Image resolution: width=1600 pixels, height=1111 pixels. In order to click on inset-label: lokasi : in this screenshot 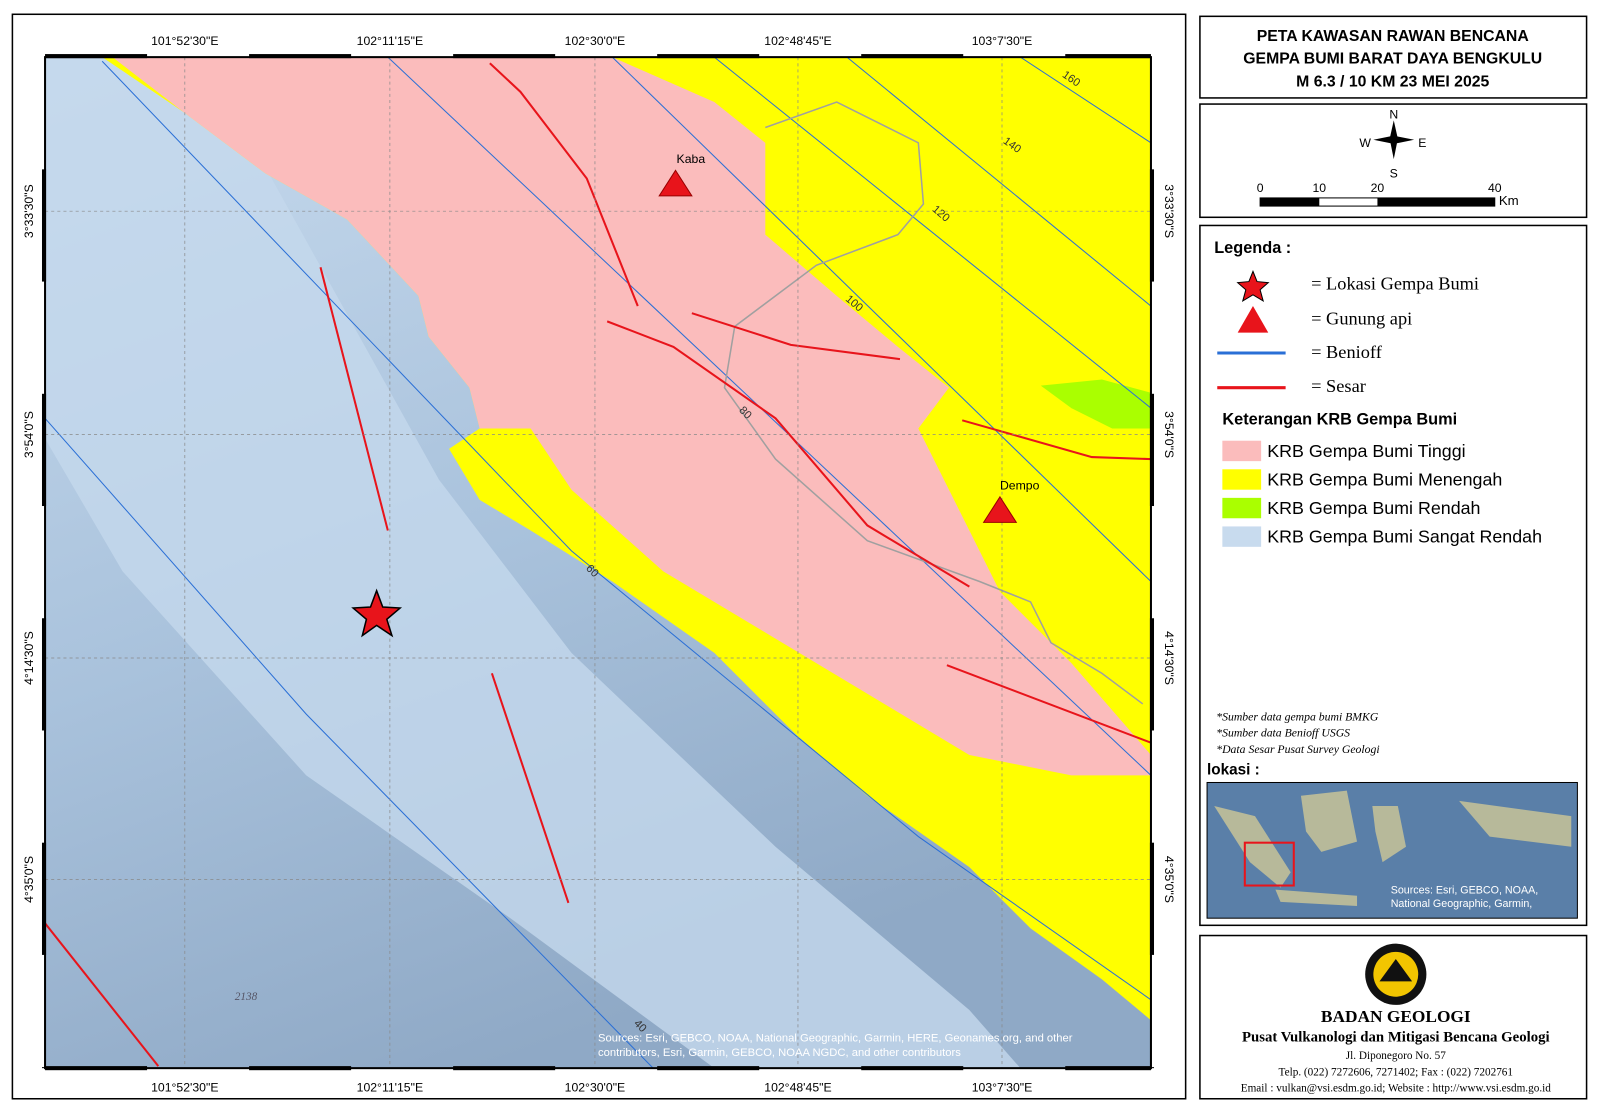, I will do `click(1233, 769)`.